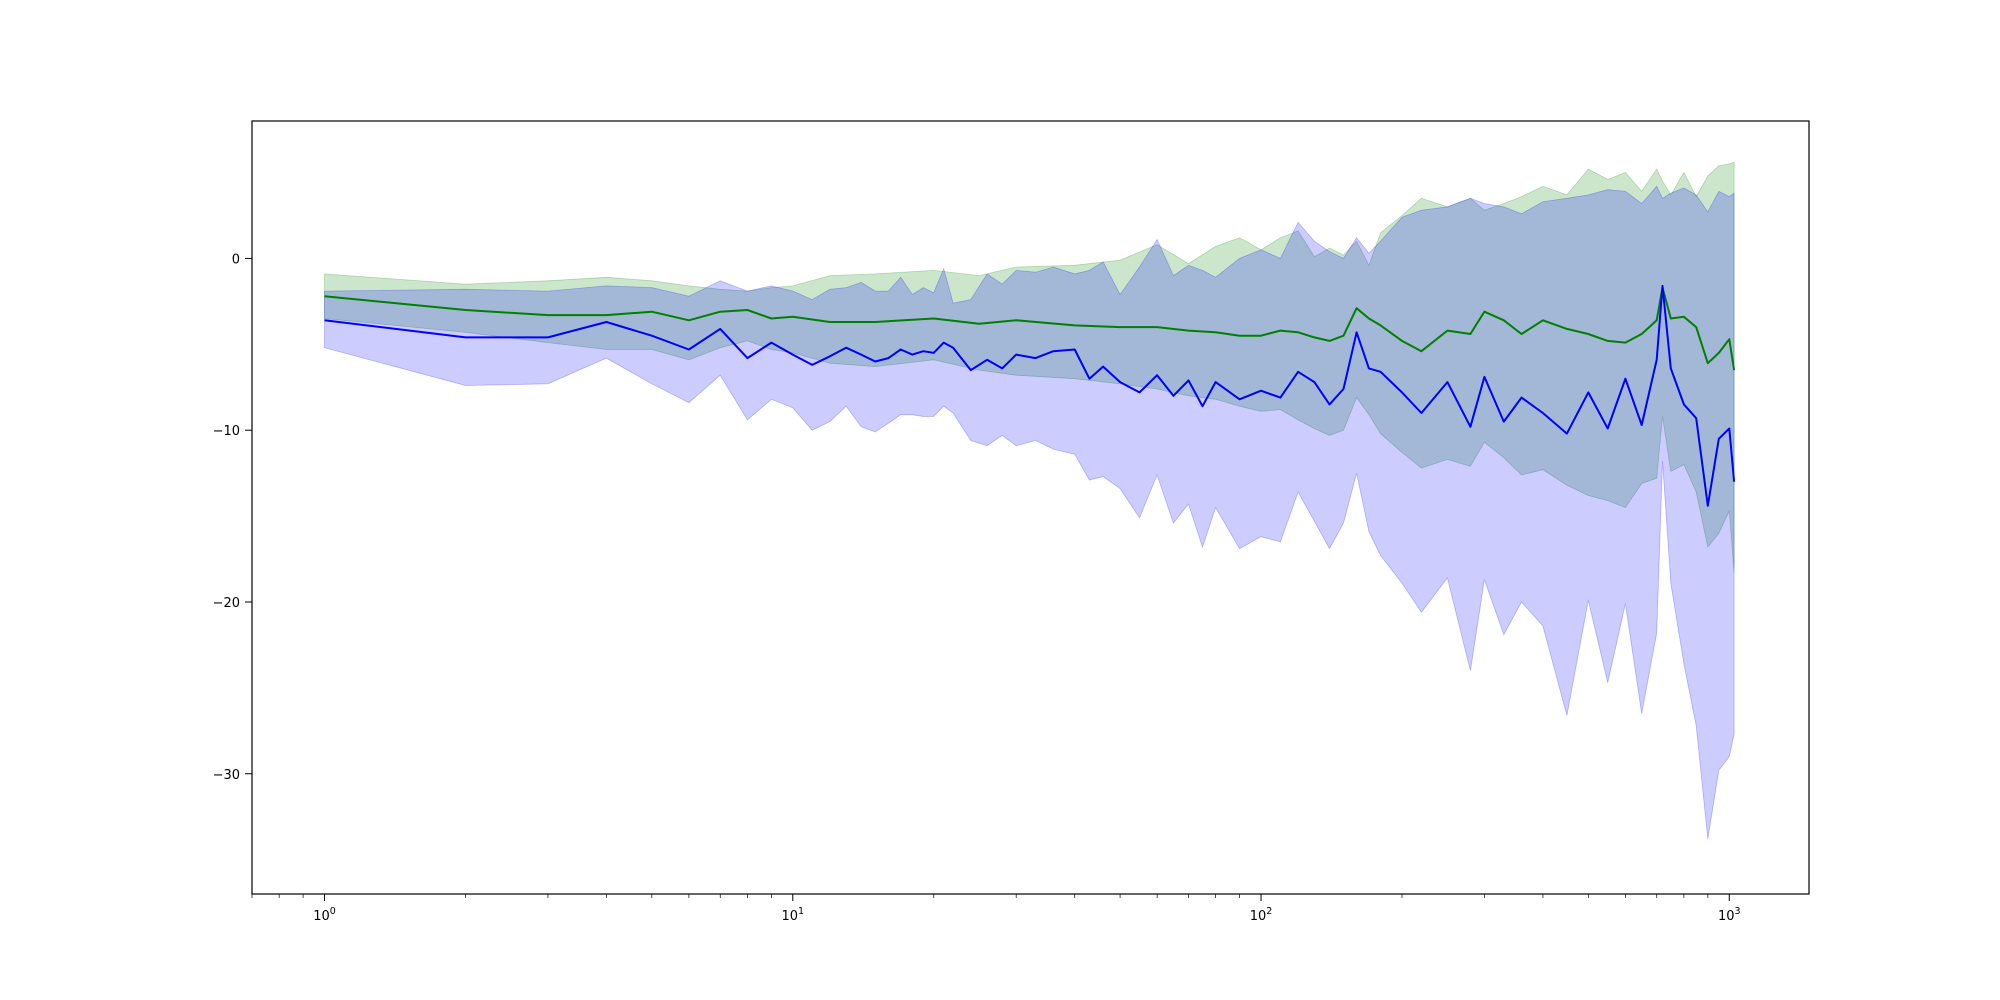 This screenshot has height=1000, width=2000. What do you see at coordinates (1729, 915) in the screenshot?
I see `x-tick-label: 10³` at bounding box center [1729, 915].